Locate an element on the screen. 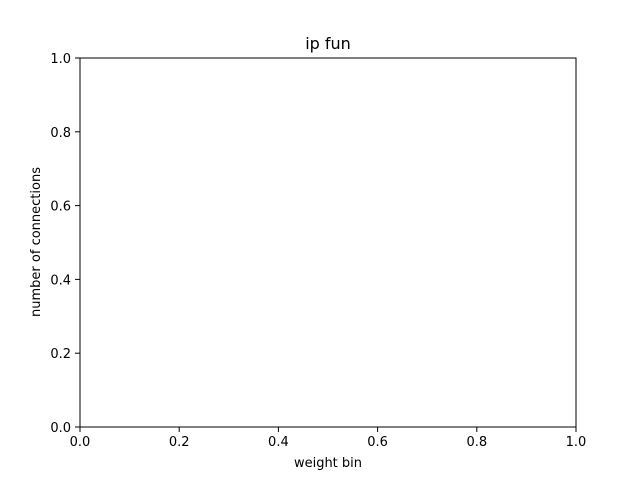  x-axis-ticks: 0.0 0.2 0.4 0.6 0.8 1.0 is located at coordinates (328, 438).